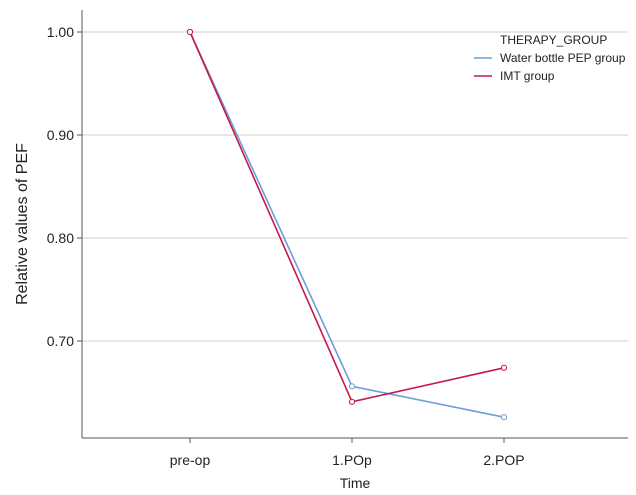  What do you see at coordinates (64, 186) in the screenshot?
I see `y-ticks: 0.70 0.80 0.90 1.00` at bounding box center [64, 186].